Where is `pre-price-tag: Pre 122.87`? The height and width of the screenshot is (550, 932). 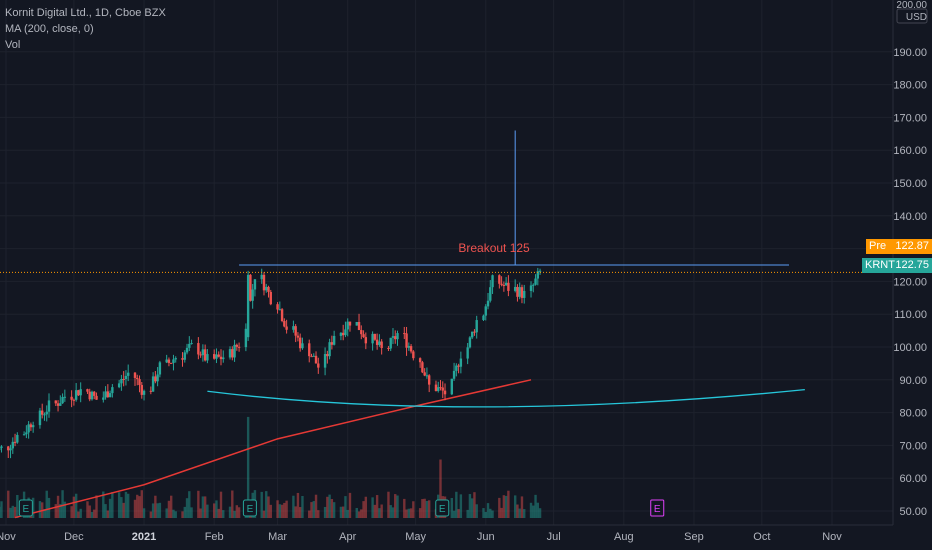 pre-price-tag: Pre 122.87 is located at coordinates (899, 246).